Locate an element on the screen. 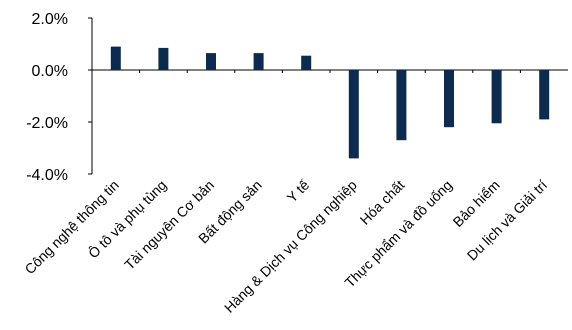 The image size is (572, 330). x-category-label: Du lịch và Giải trí is located at coordinates (507, 220).